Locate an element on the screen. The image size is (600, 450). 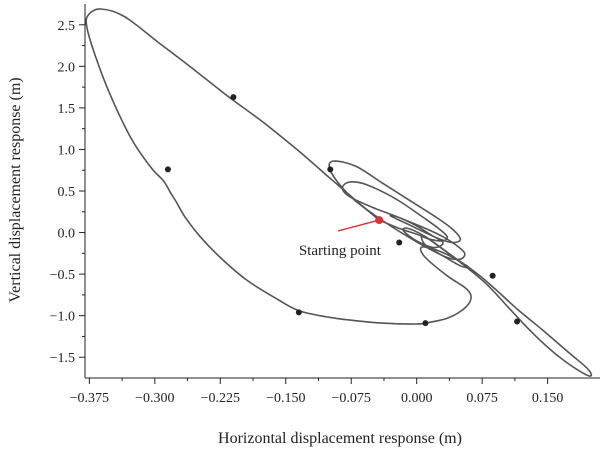
y-tick-label: 0.5 is located at coordinates (67, 192).